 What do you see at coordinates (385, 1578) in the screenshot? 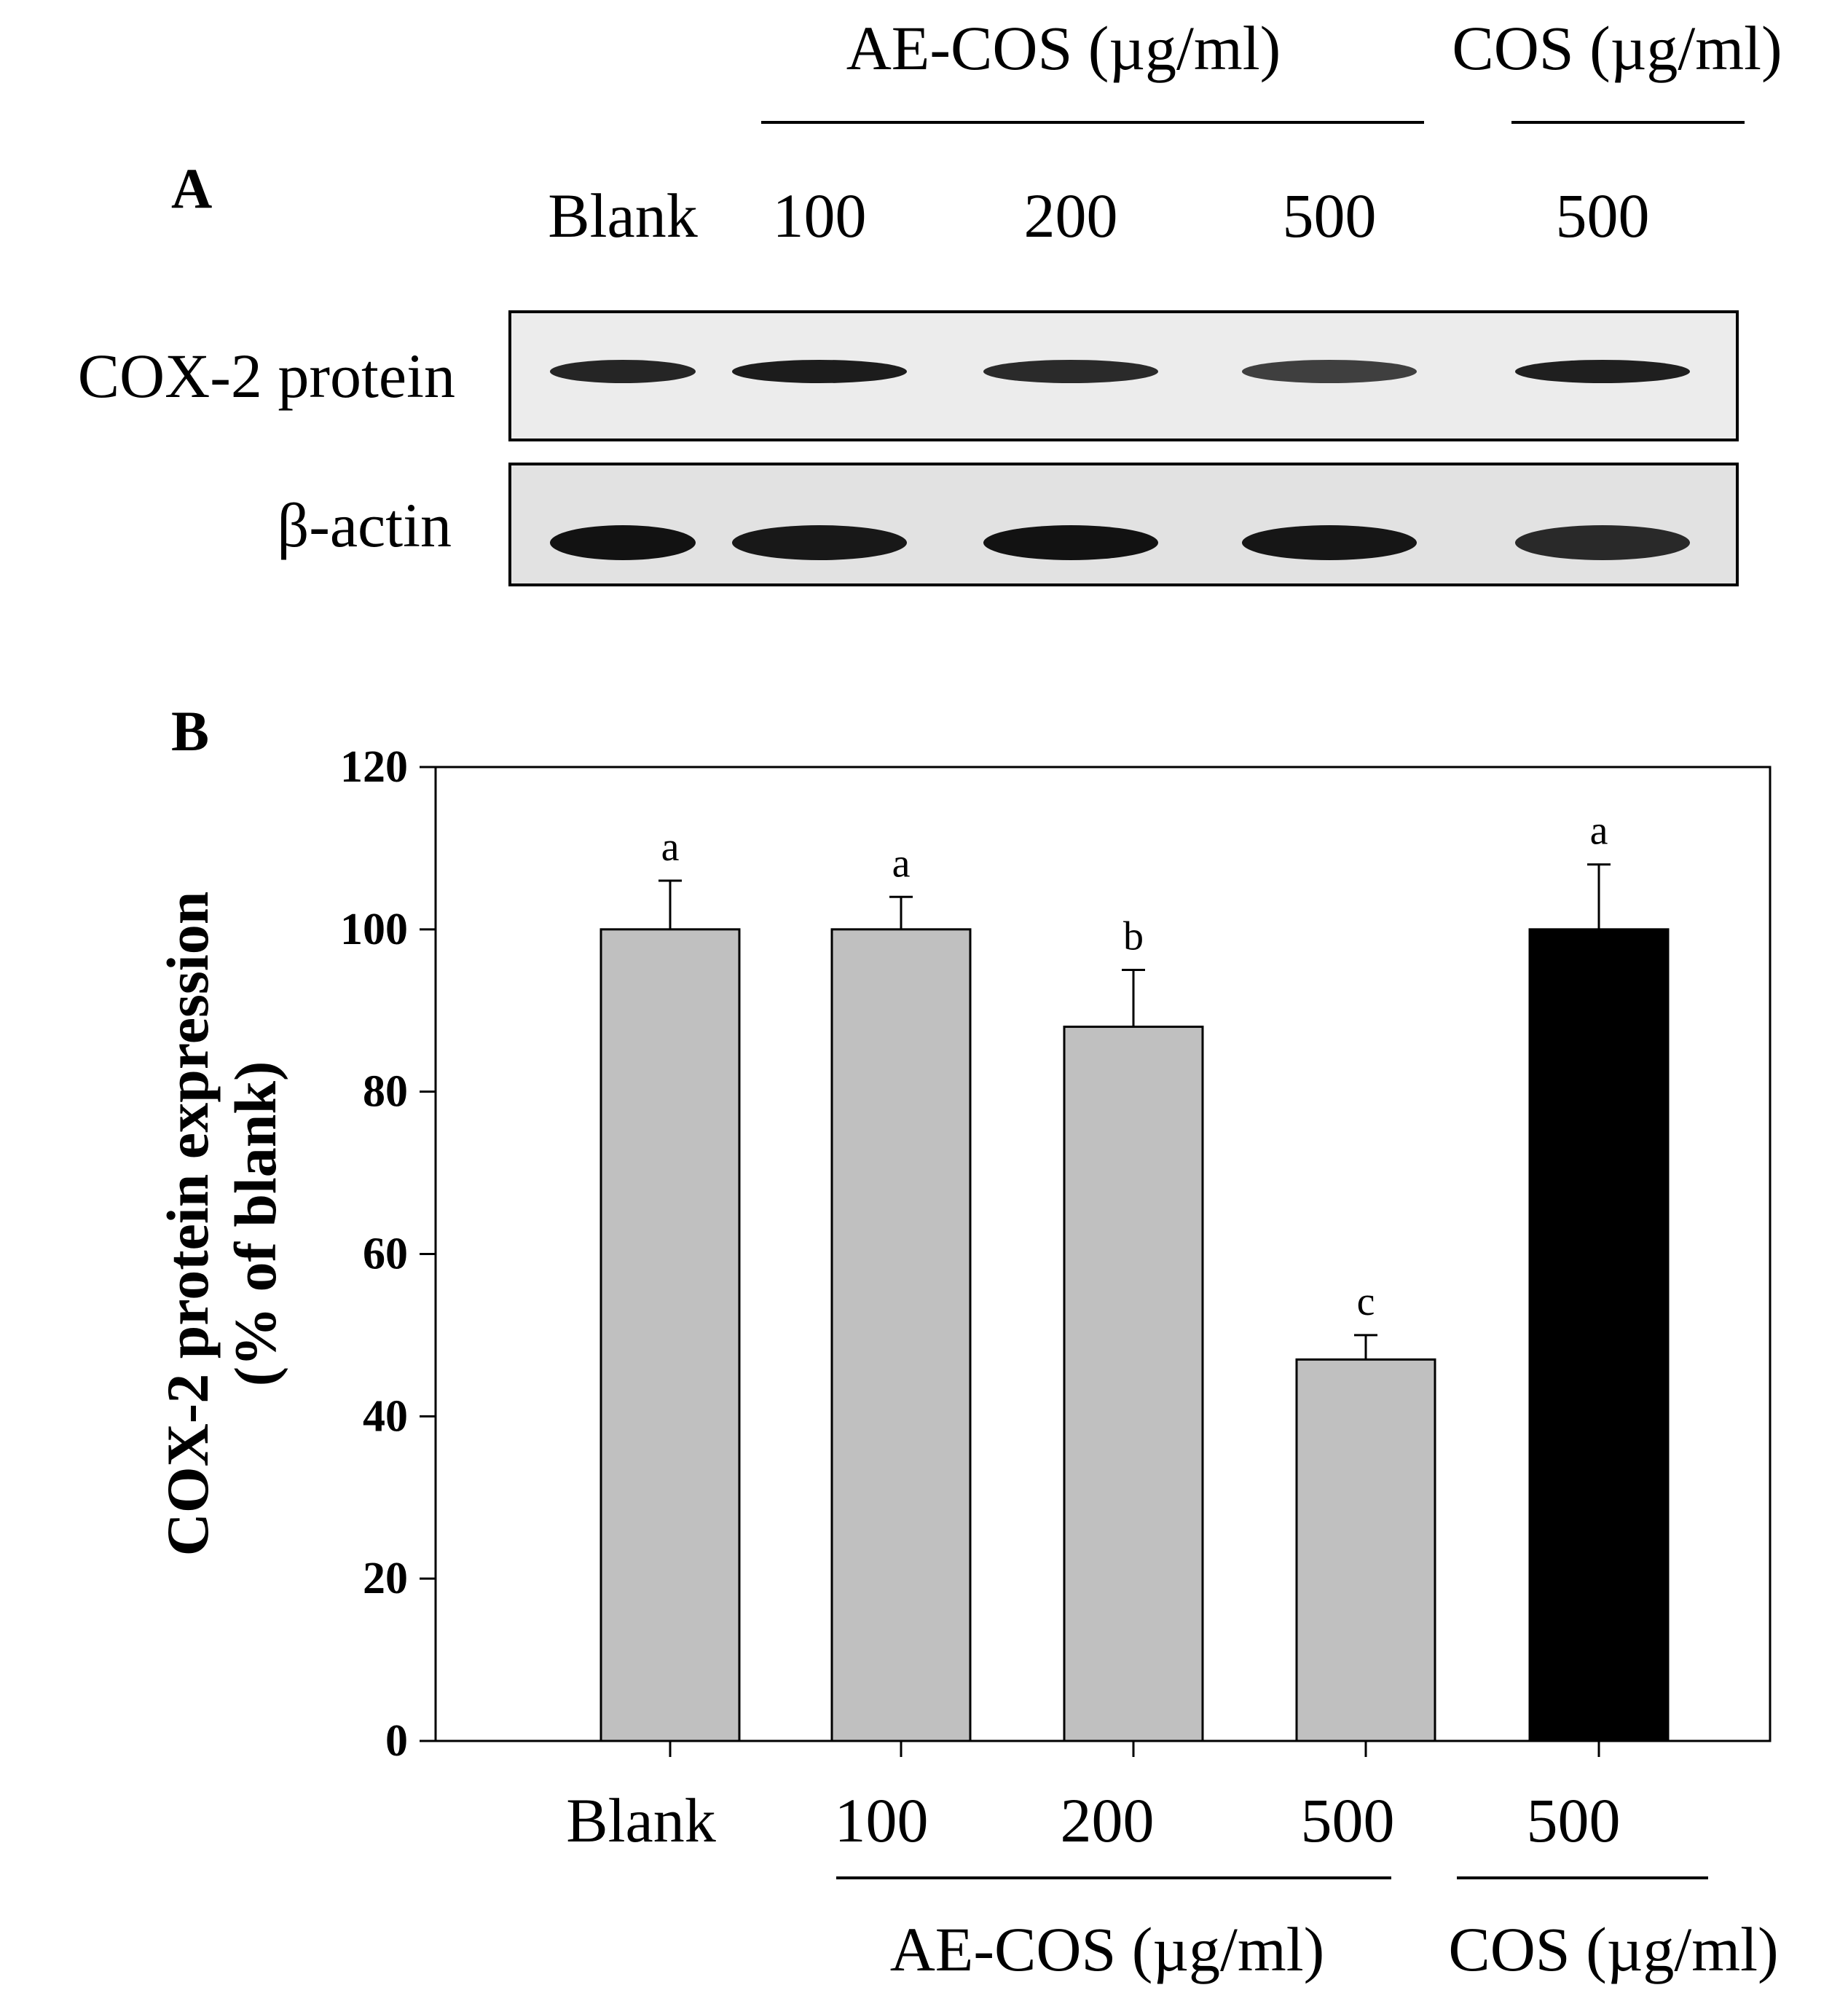
I see `y-tick-label: 20` at bounding box center [385, 1578].